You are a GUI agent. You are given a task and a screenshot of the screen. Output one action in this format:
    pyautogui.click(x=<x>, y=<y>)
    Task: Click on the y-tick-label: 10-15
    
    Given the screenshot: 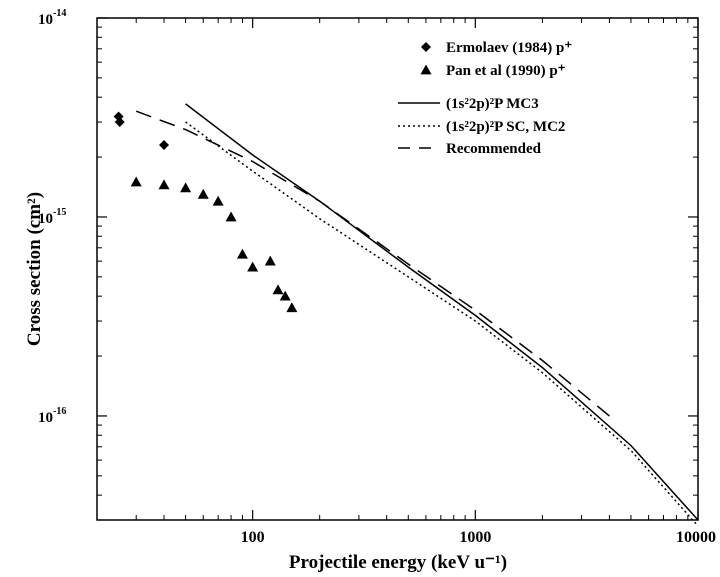 What is the action you would take?
    pyautogui.click(x=52, y=217)
    